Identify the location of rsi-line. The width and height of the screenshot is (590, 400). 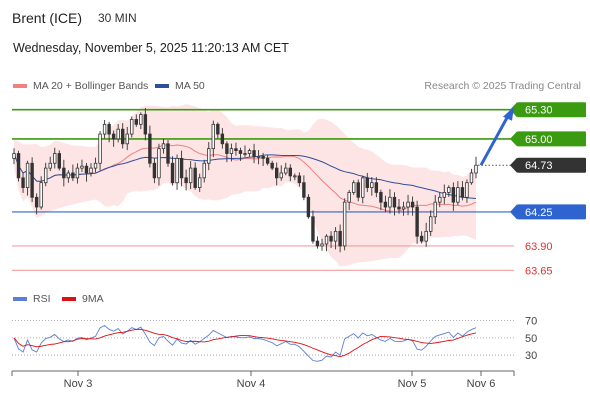
(245, 343).